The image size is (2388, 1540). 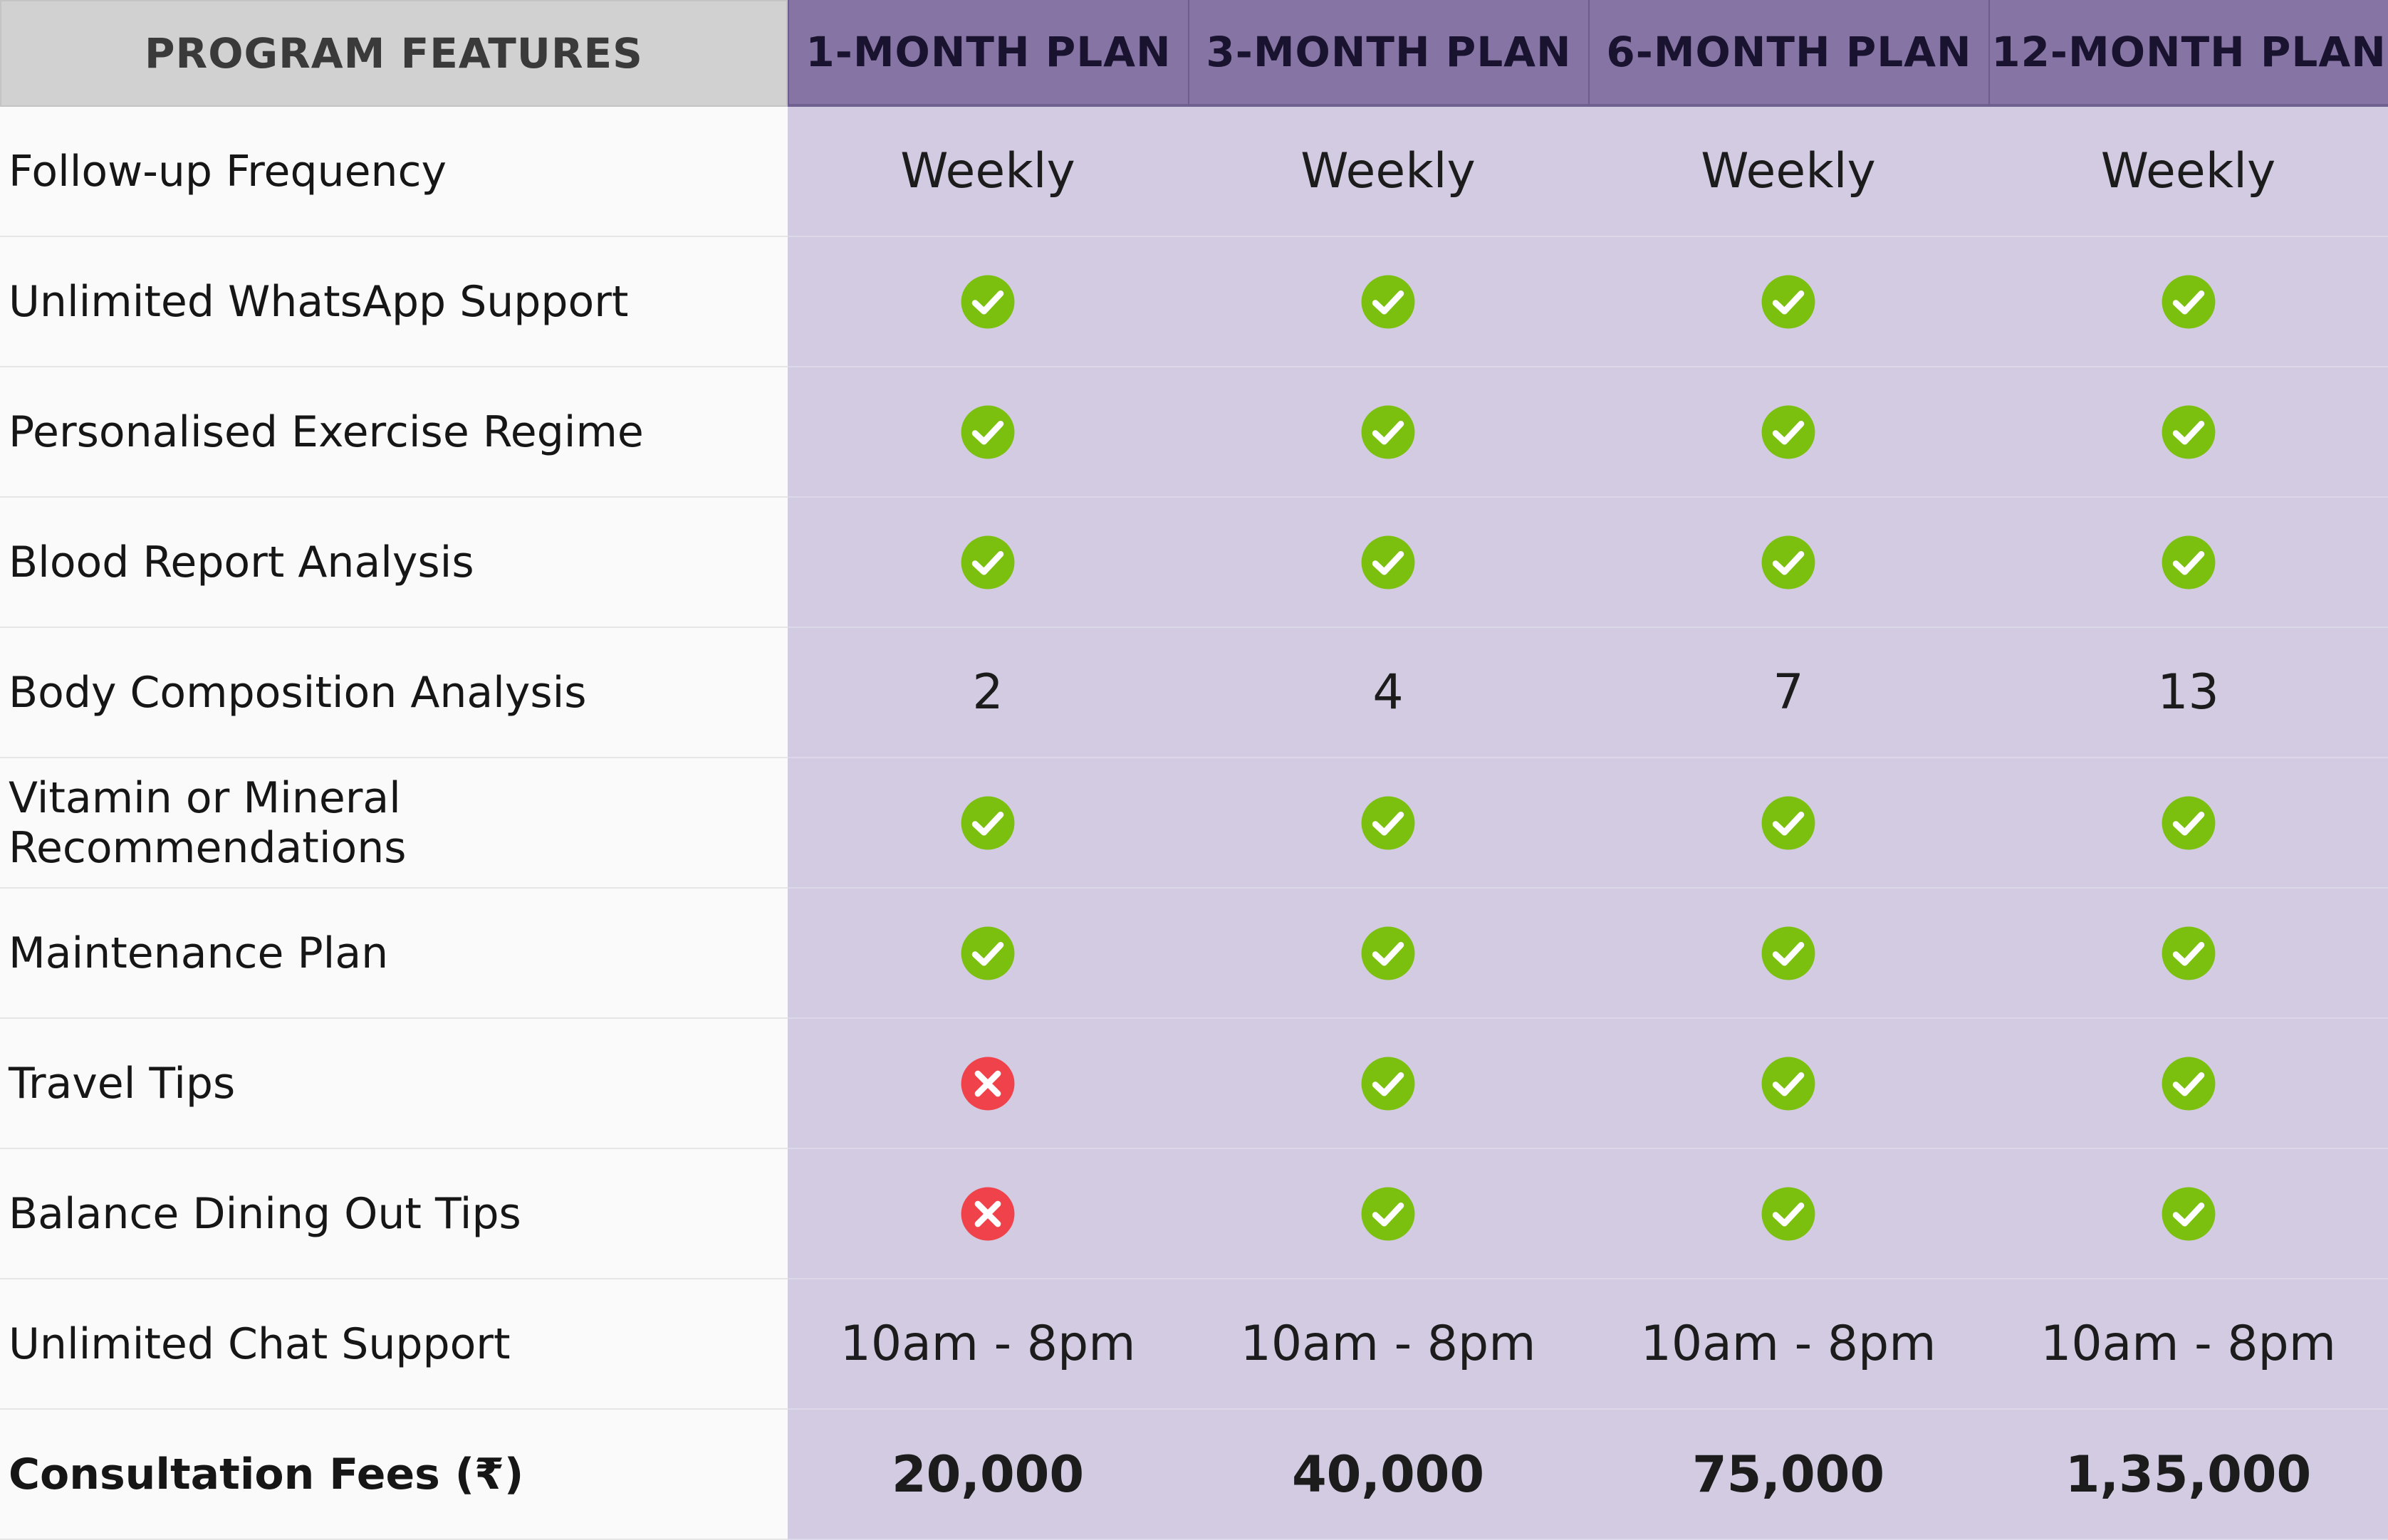 I want to click on plan-value-3-month: 4, so click(x=1388, y=693).